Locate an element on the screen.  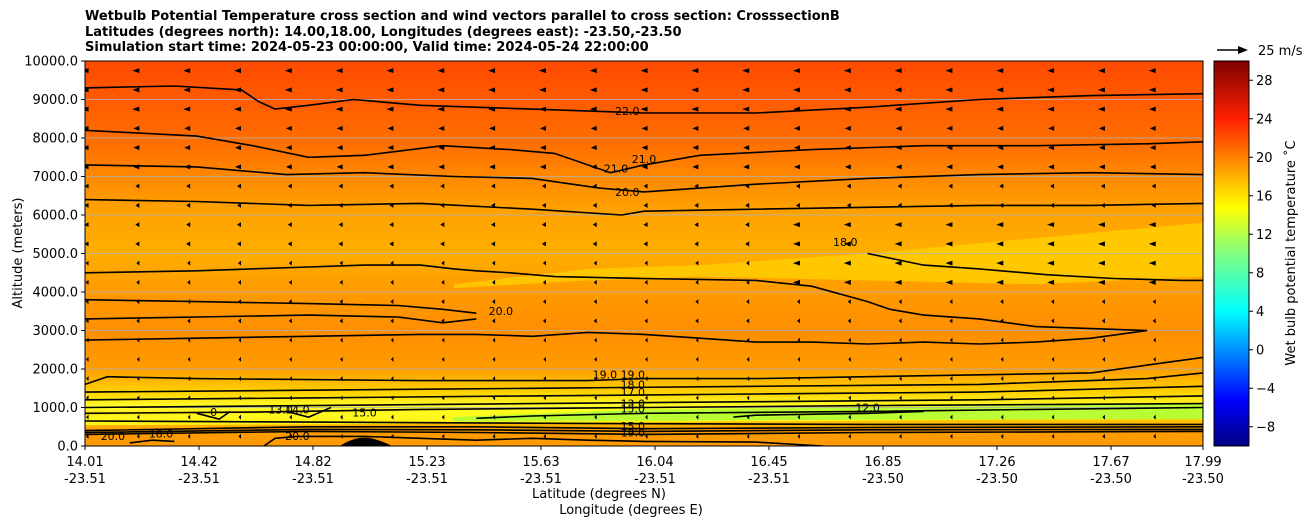
contour-label-16: 20.0 is located at coordinates (113, 436).